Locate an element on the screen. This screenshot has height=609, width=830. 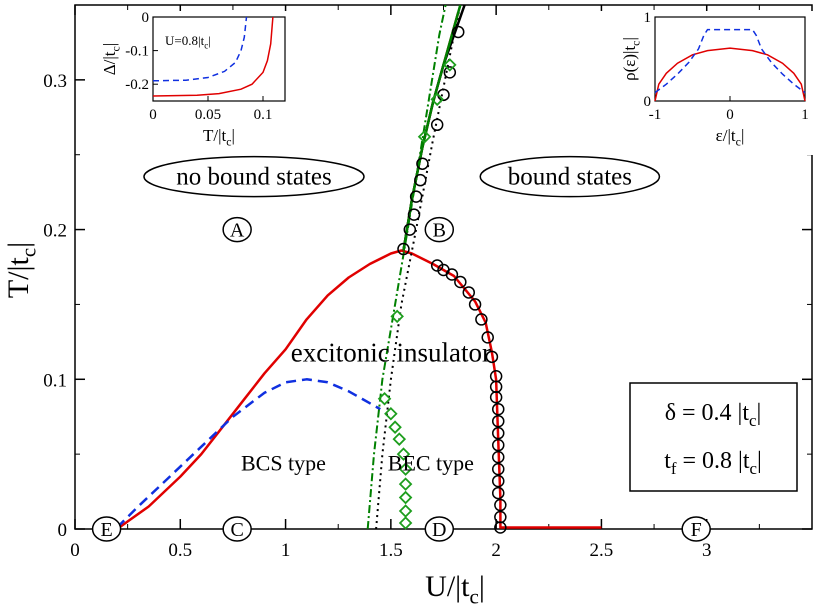
point-label: E is located at coordinates (106, 529).